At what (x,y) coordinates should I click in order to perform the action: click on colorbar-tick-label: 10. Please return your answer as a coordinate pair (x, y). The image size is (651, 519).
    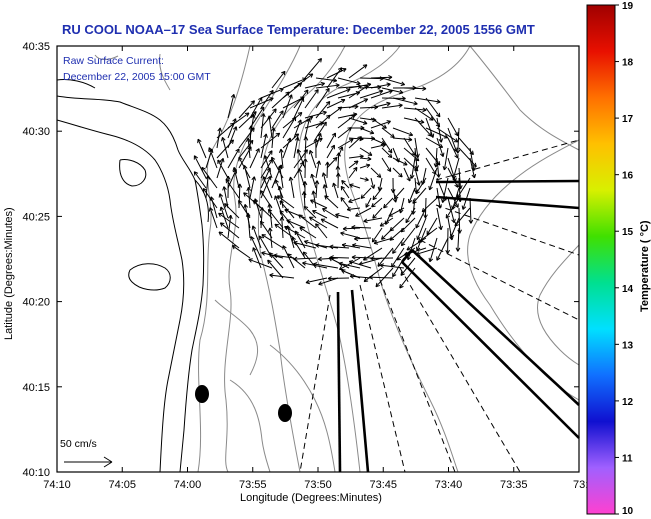
    Looking at the image, I should click on (628, 511).